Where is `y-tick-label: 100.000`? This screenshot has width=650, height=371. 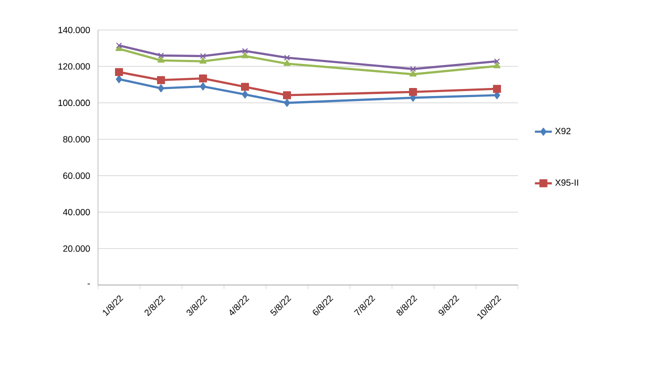 y-tick-label: 100.000 is located at coordinates (74, 103).